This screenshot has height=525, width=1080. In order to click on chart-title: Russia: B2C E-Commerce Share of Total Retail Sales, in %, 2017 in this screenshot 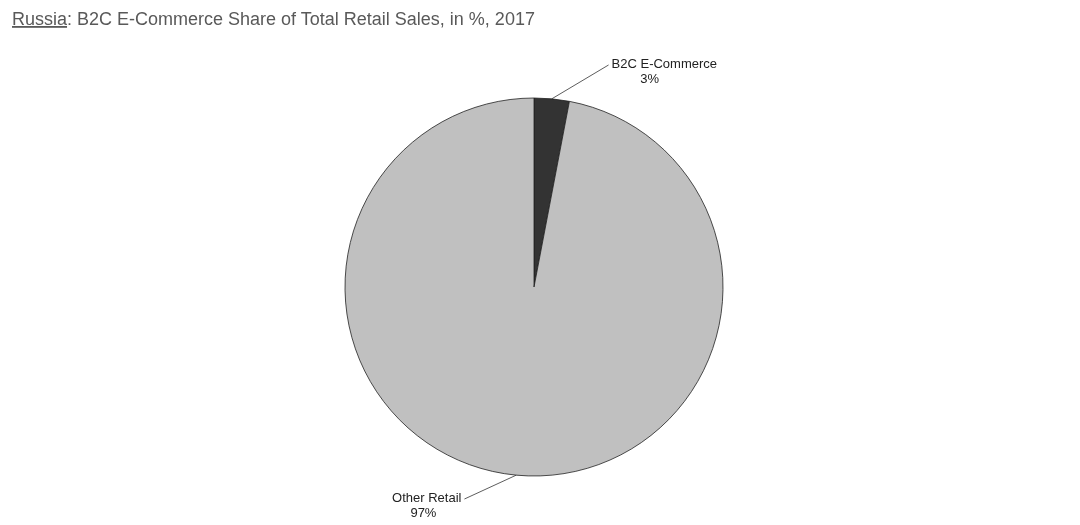, I will do `click(273, 19)`.